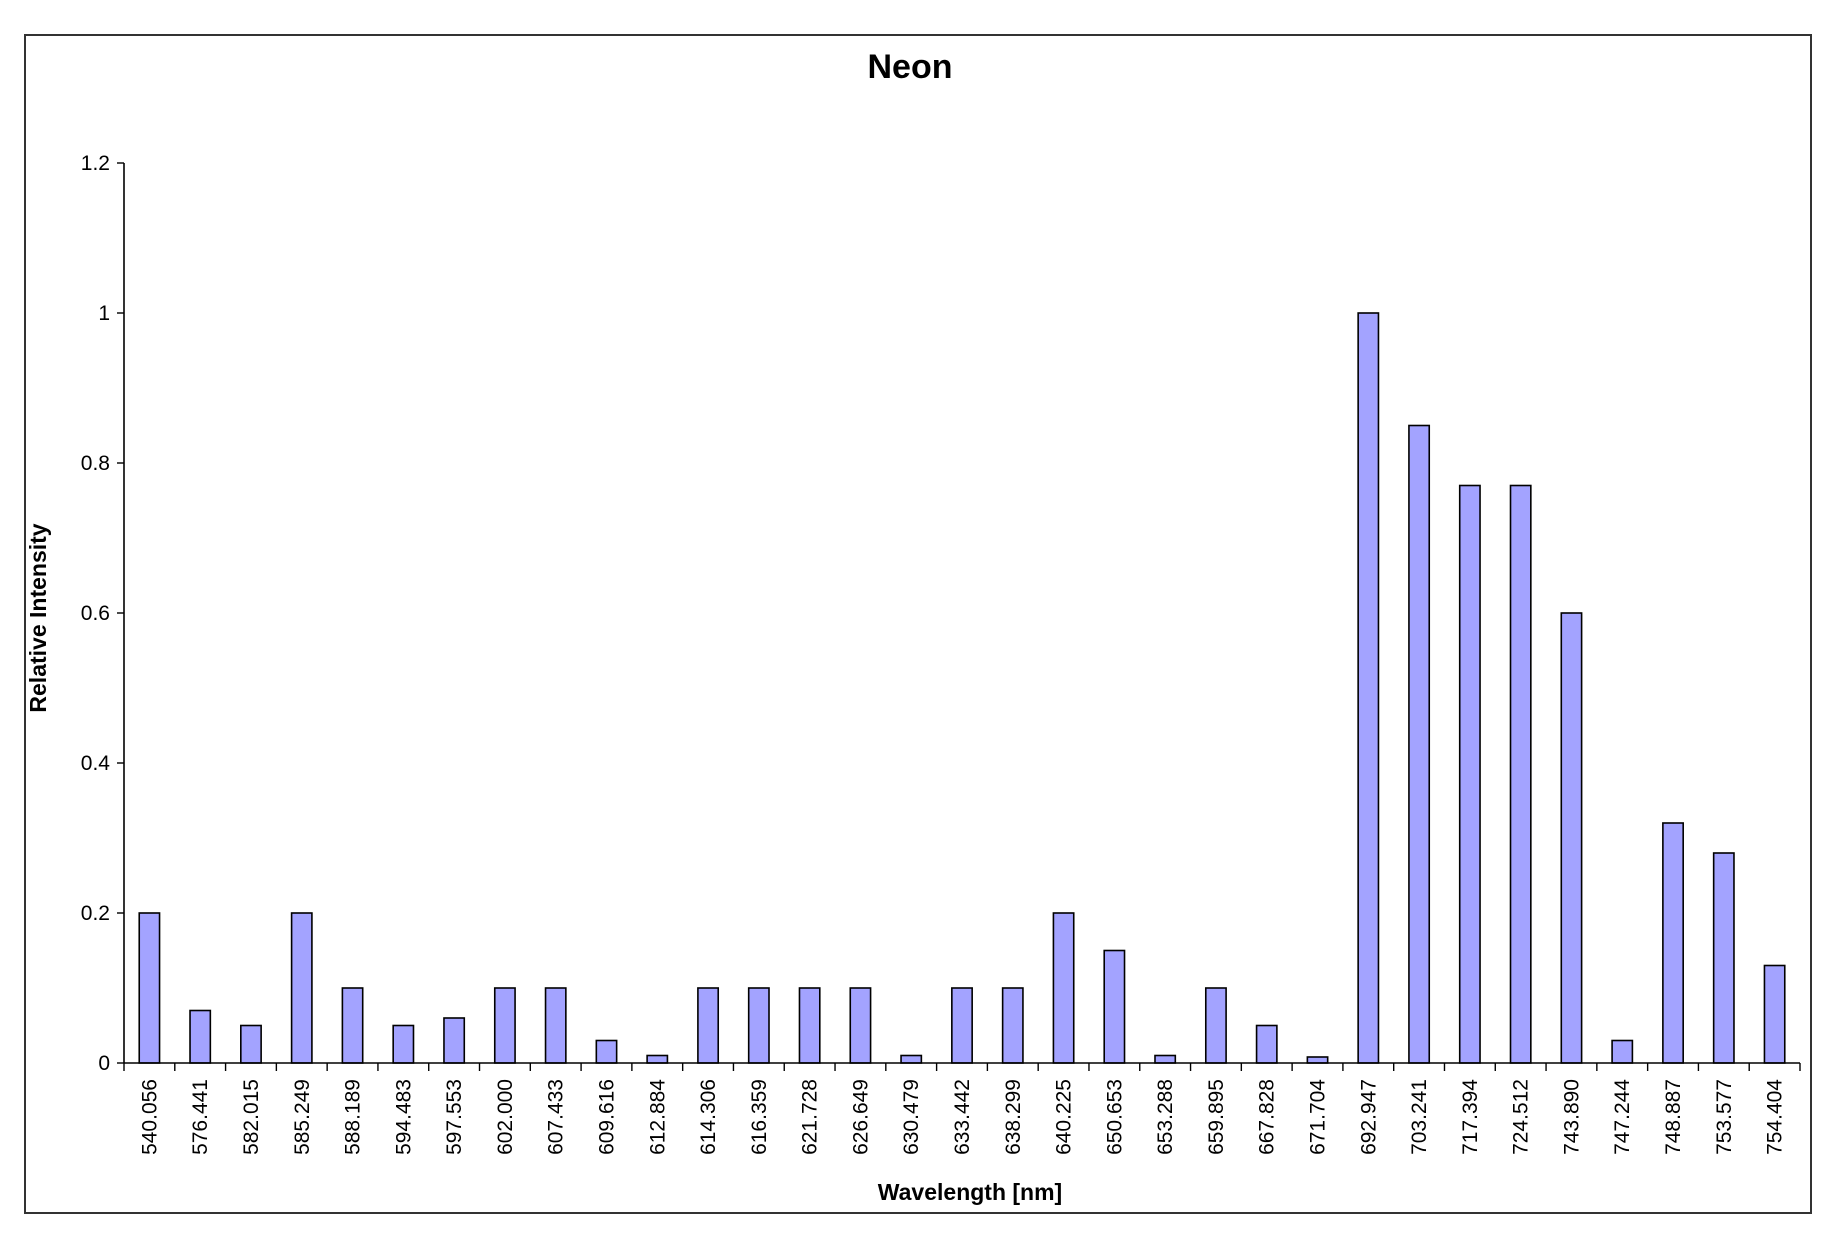 This screenshot has height=1242, width=1836. Describe the element at coordinates (1775, 1117) in the screenshot. I see `x-tick-label: 754.404` at that location.